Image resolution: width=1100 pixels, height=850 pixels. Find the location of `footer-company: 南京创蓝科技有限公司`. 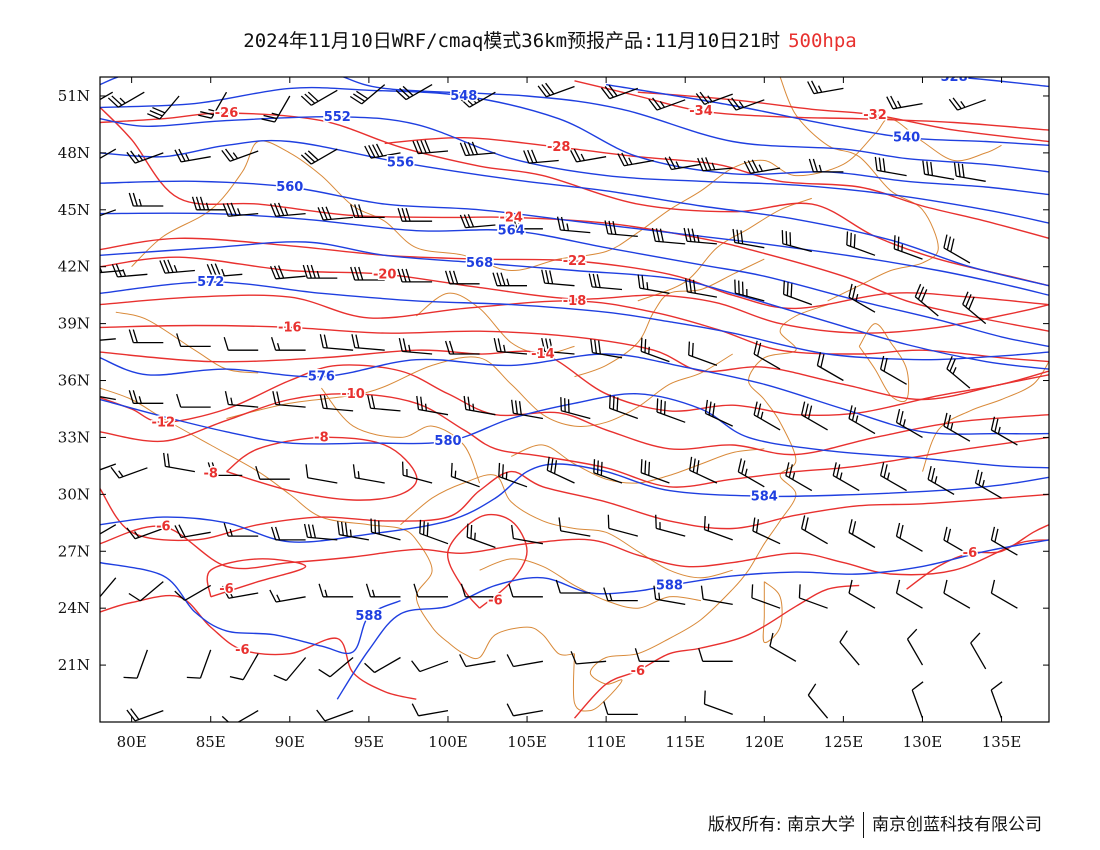

footer-company: 南京创蓝科技有限公司 is located at coordinates (957, 825).